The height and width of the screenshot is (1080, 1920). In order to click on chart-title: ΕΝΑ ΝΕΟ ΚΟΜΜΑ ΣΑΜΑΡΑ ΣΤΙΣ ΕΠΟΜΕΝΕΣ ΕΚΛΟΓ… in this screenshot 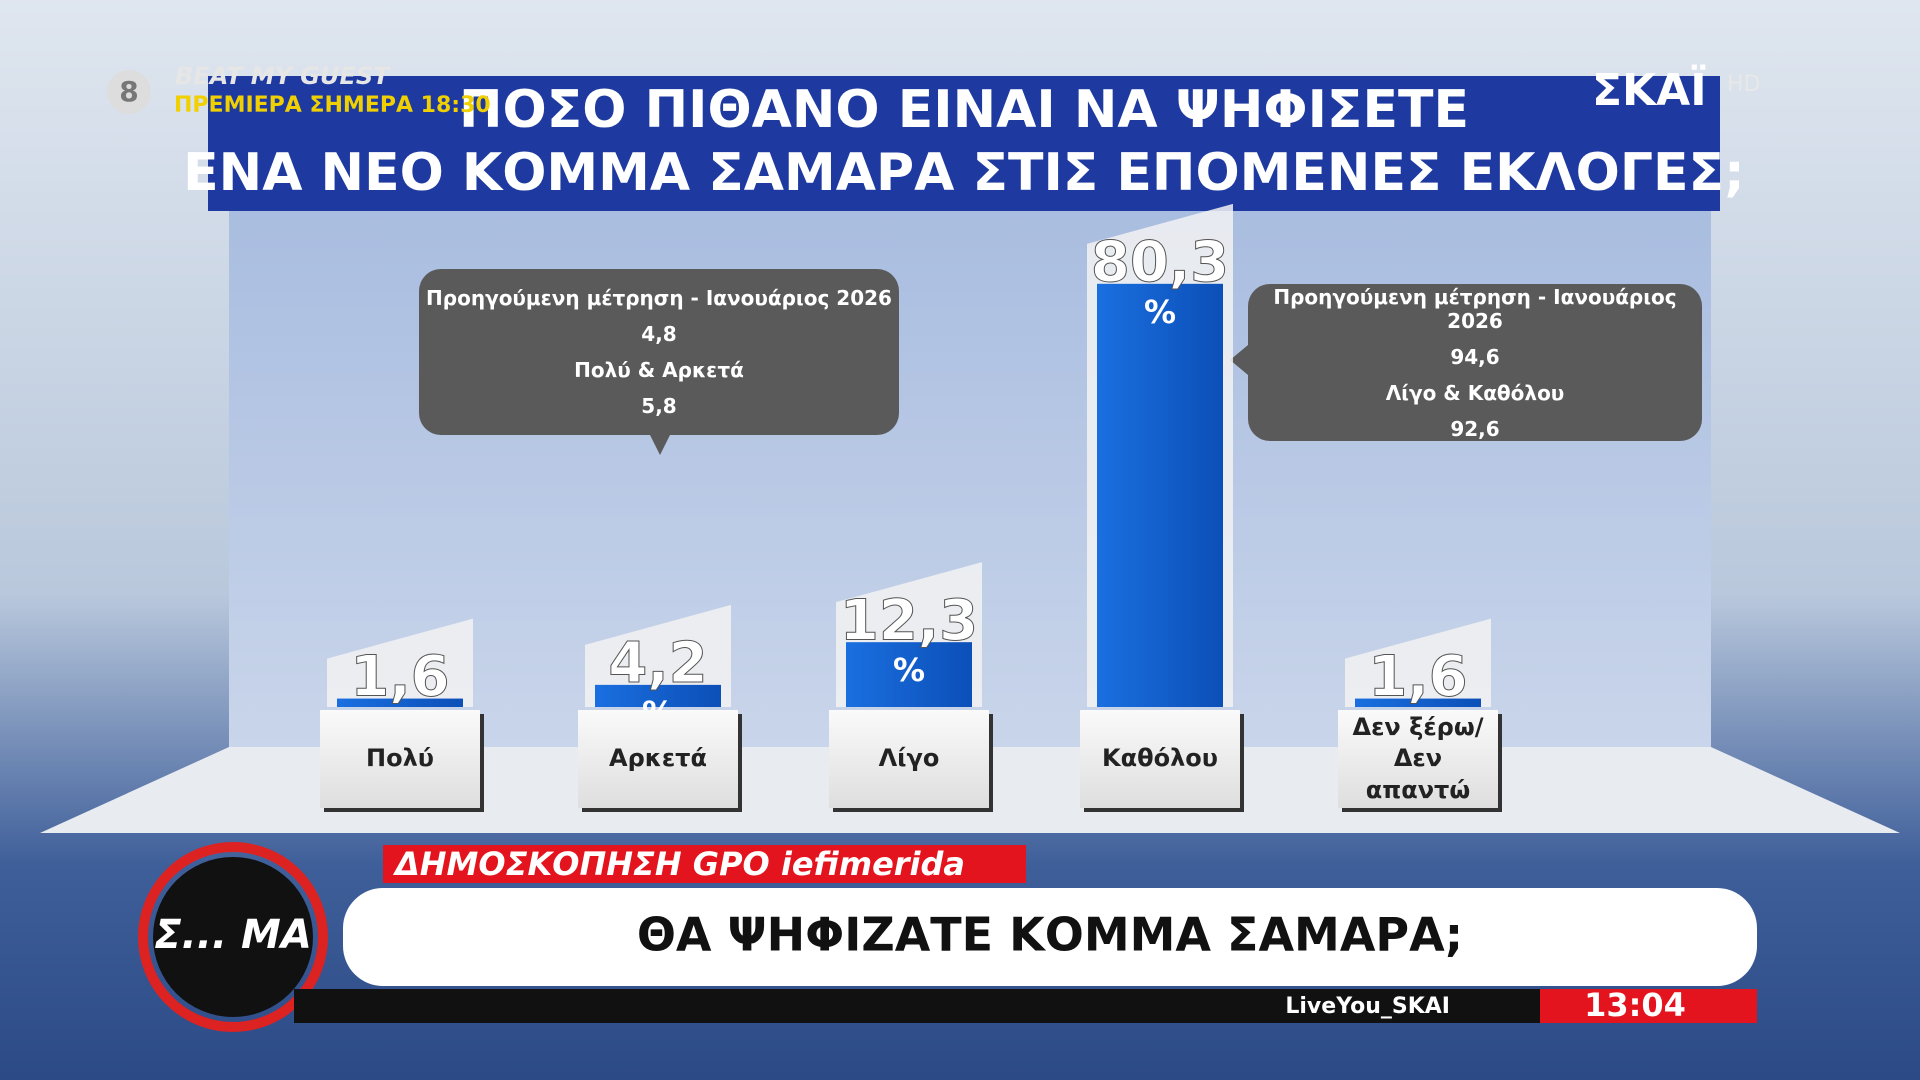, I will do `click(964, 173)`.